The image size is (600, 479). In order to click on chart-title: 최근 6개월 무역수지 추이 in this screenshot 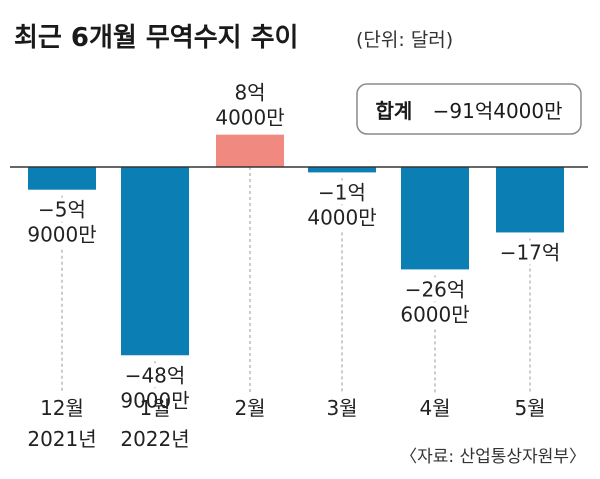, I will do `click(156, 38)`.